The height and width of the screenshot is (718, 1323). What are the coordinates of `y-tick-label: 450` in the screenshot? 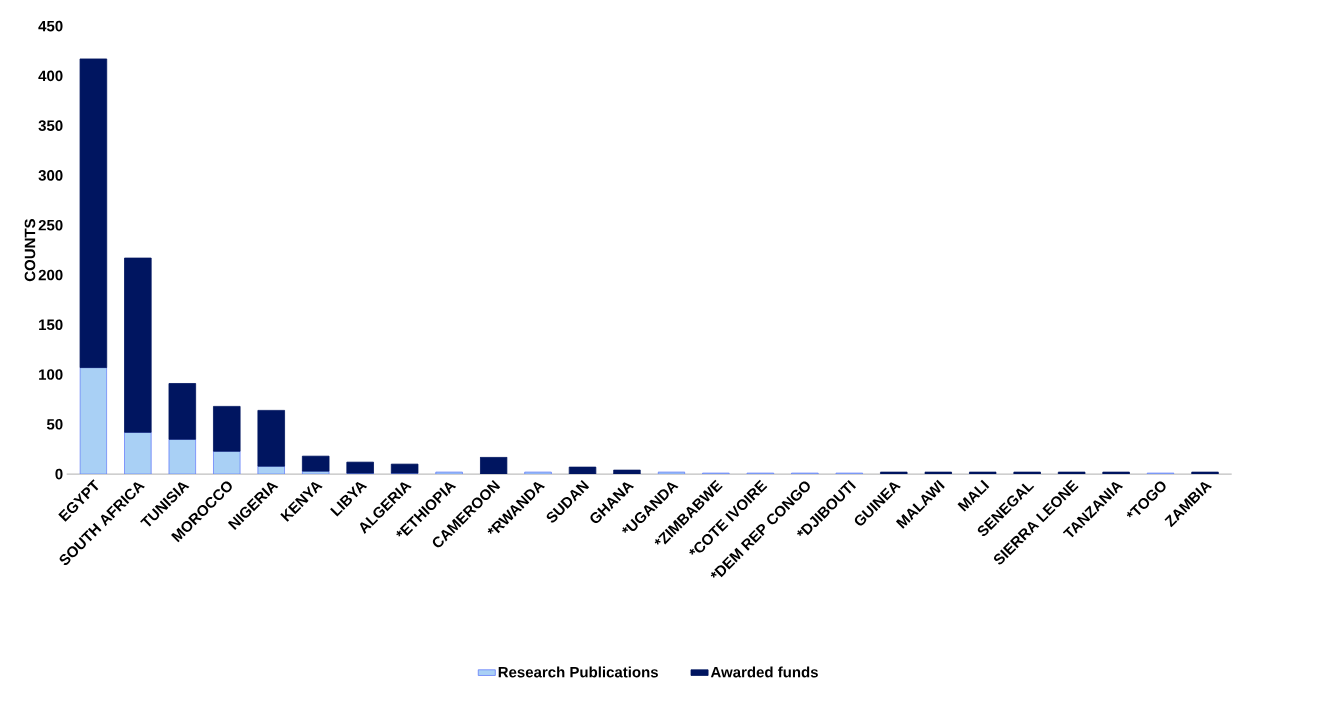 It's located at (50, 26).